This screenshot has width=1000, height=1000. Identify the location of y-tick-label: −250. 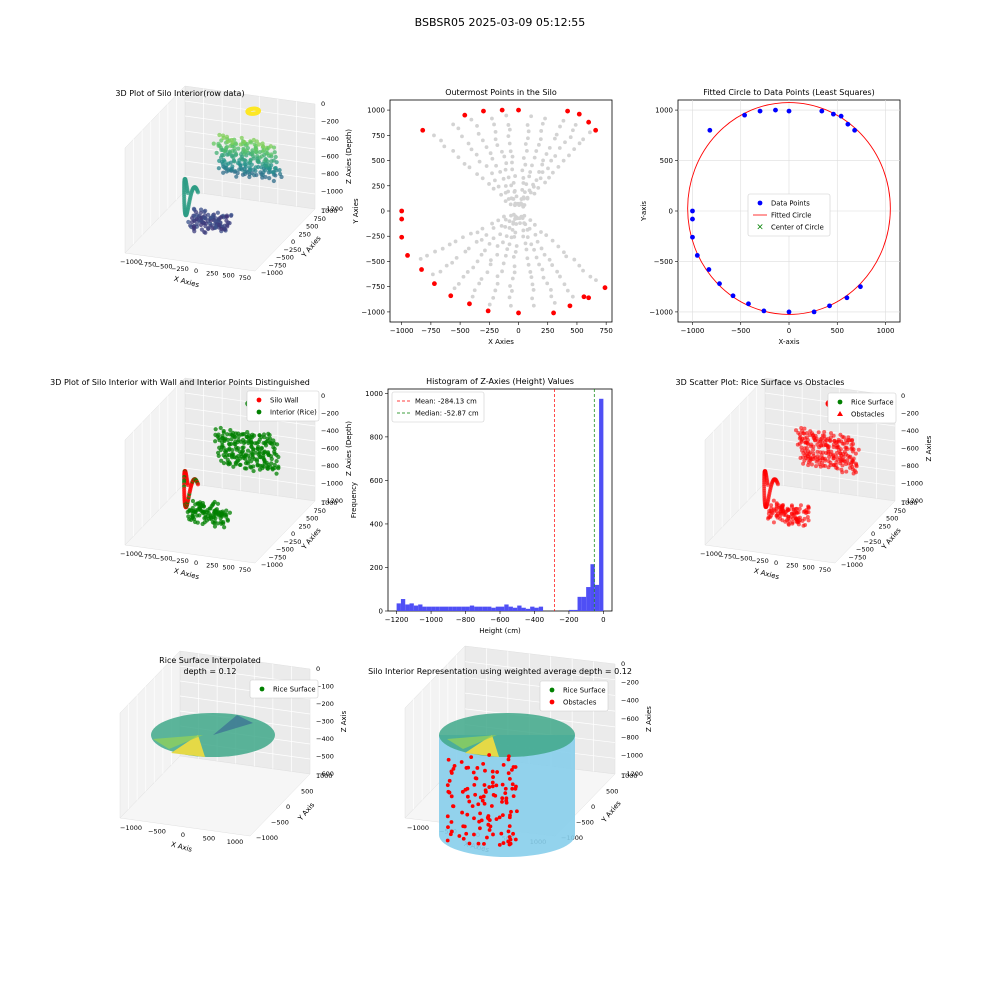
(375, 237).